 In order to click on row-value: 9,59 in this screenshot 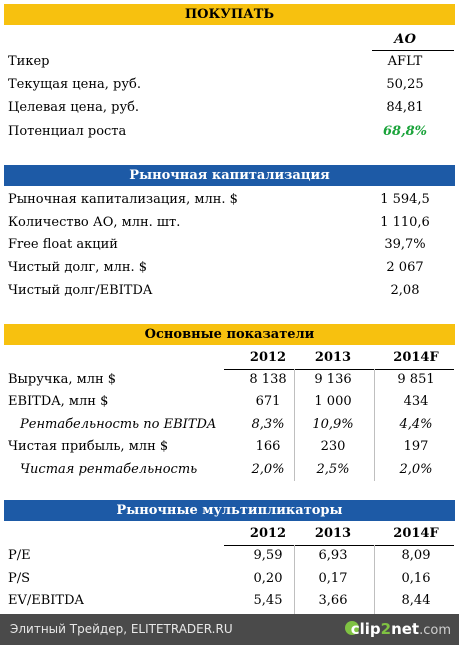, I will do `click(268, 555)`.